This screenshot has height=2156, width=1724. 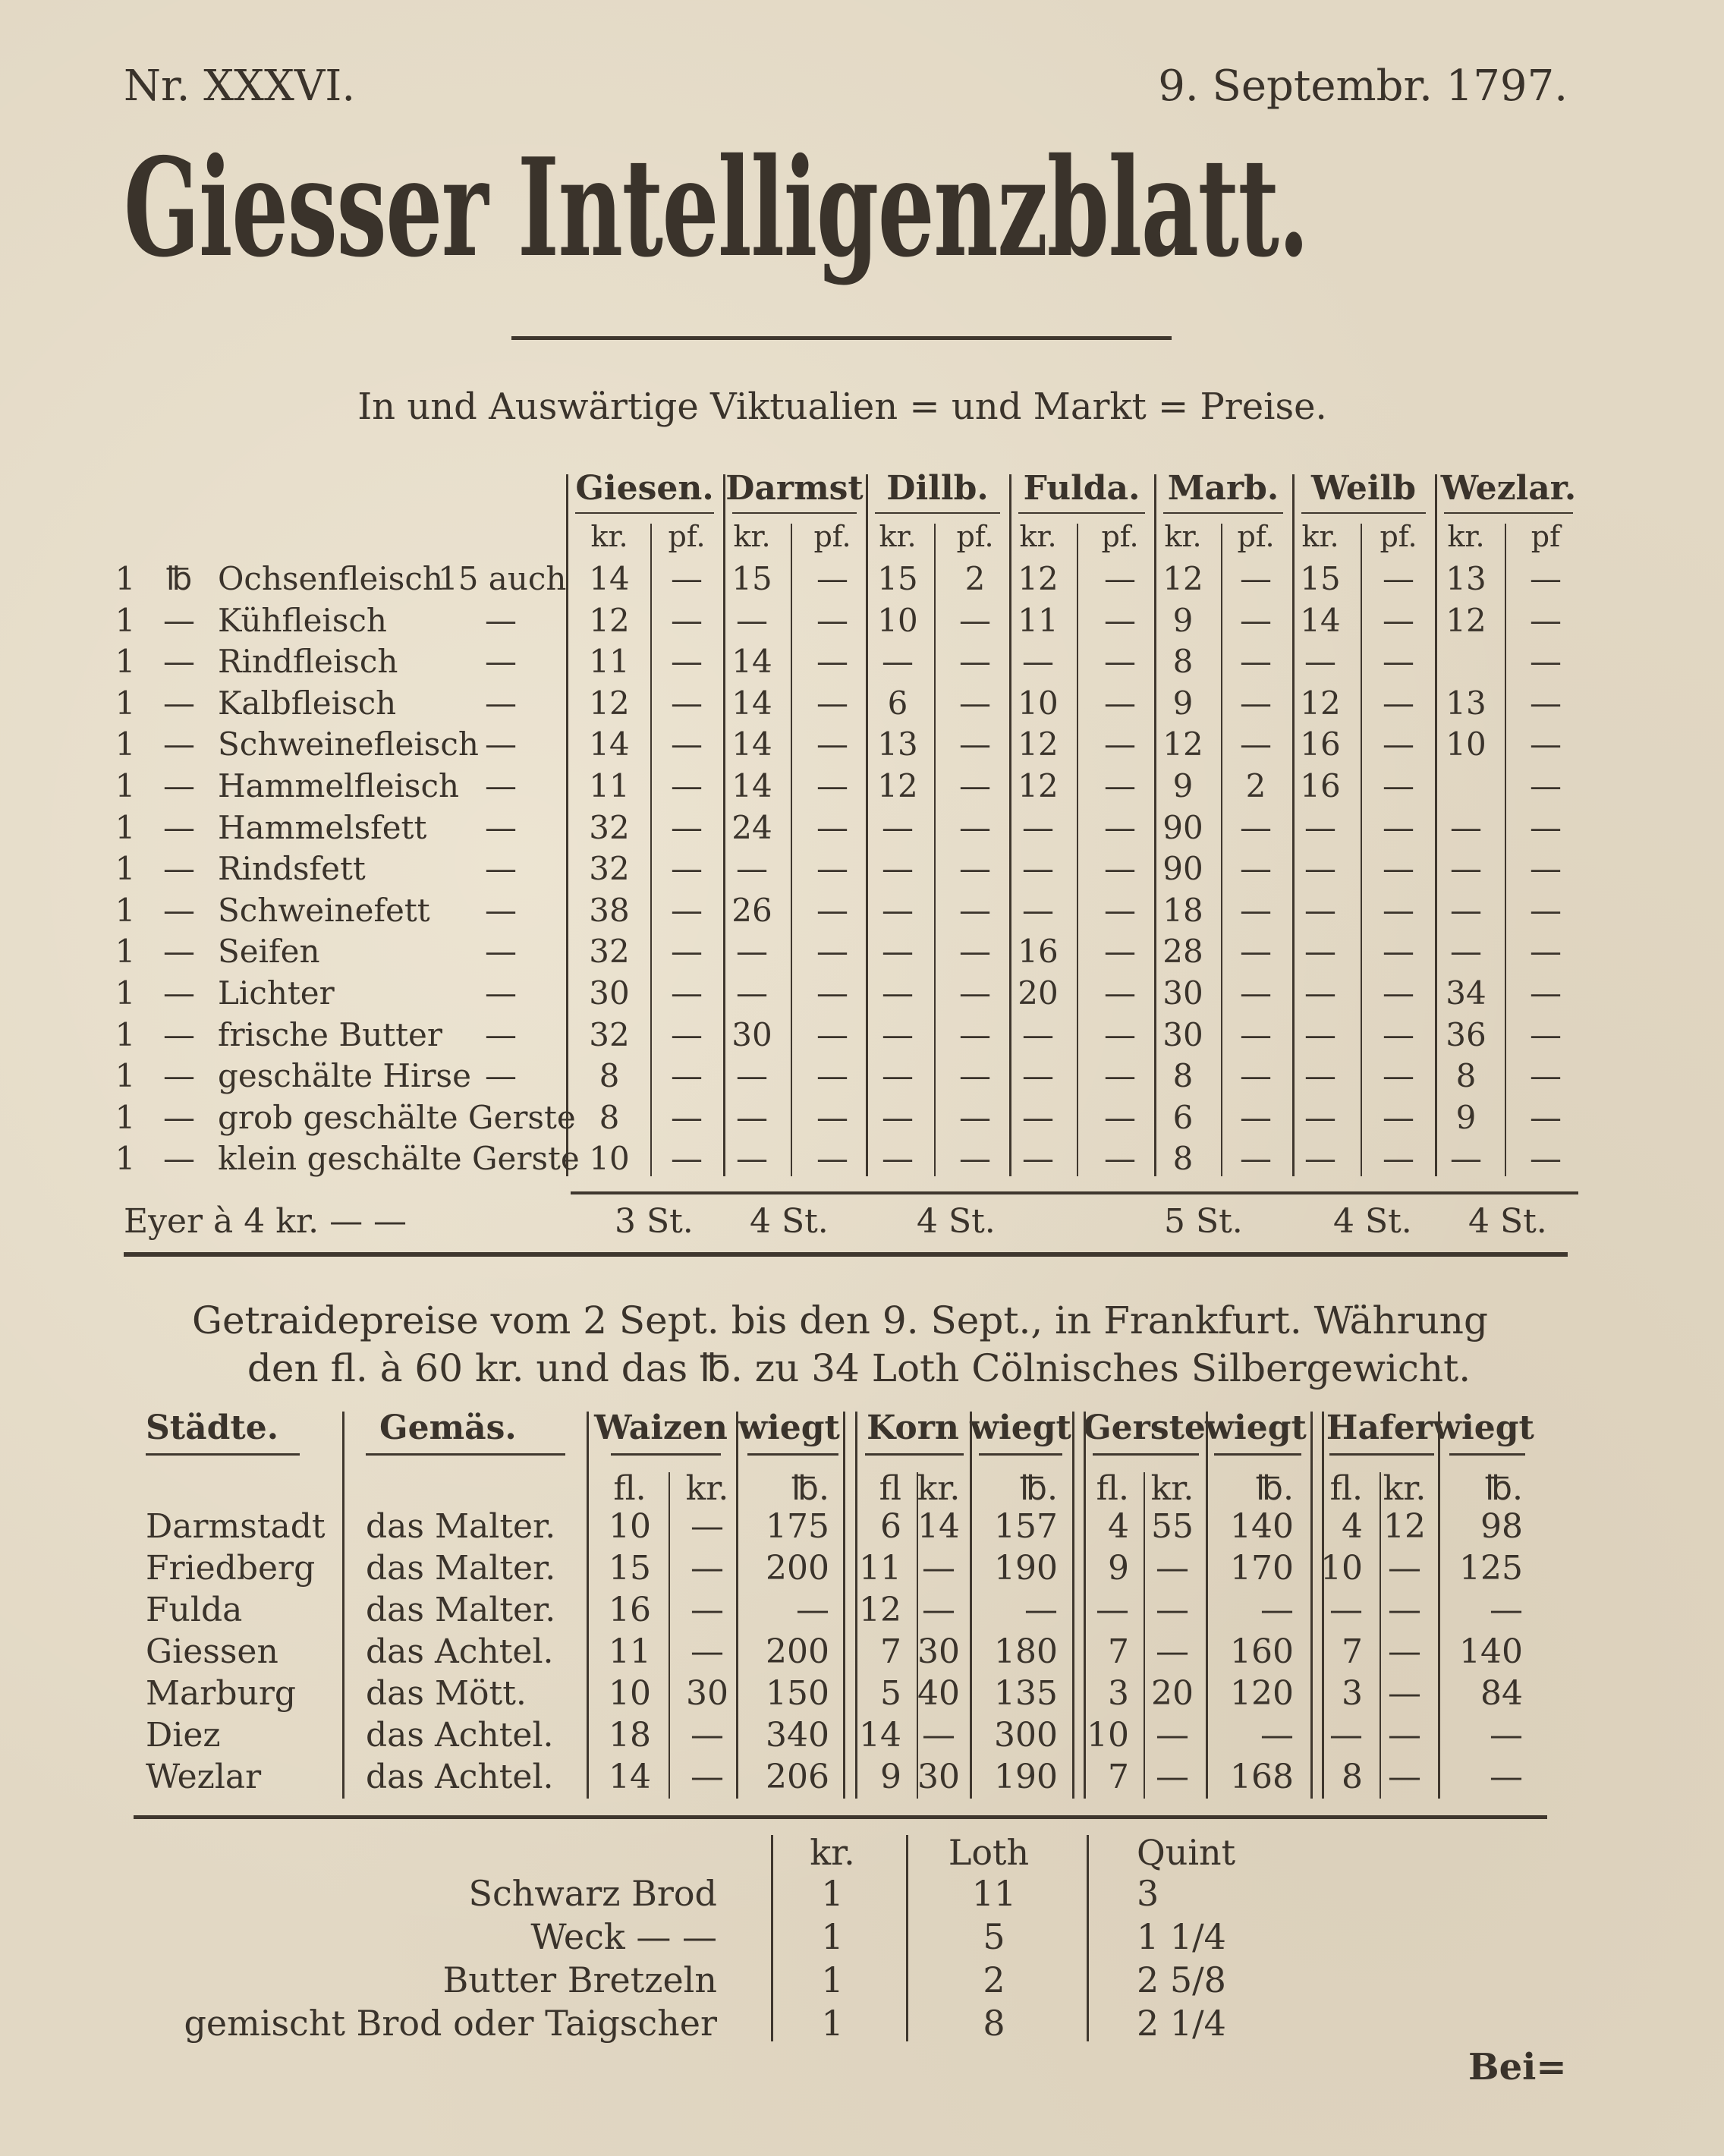 What do you see at coordinates (1183, 703) in the screenshot?
I see `price-cell: 9` at bounding box center [1183, 703].